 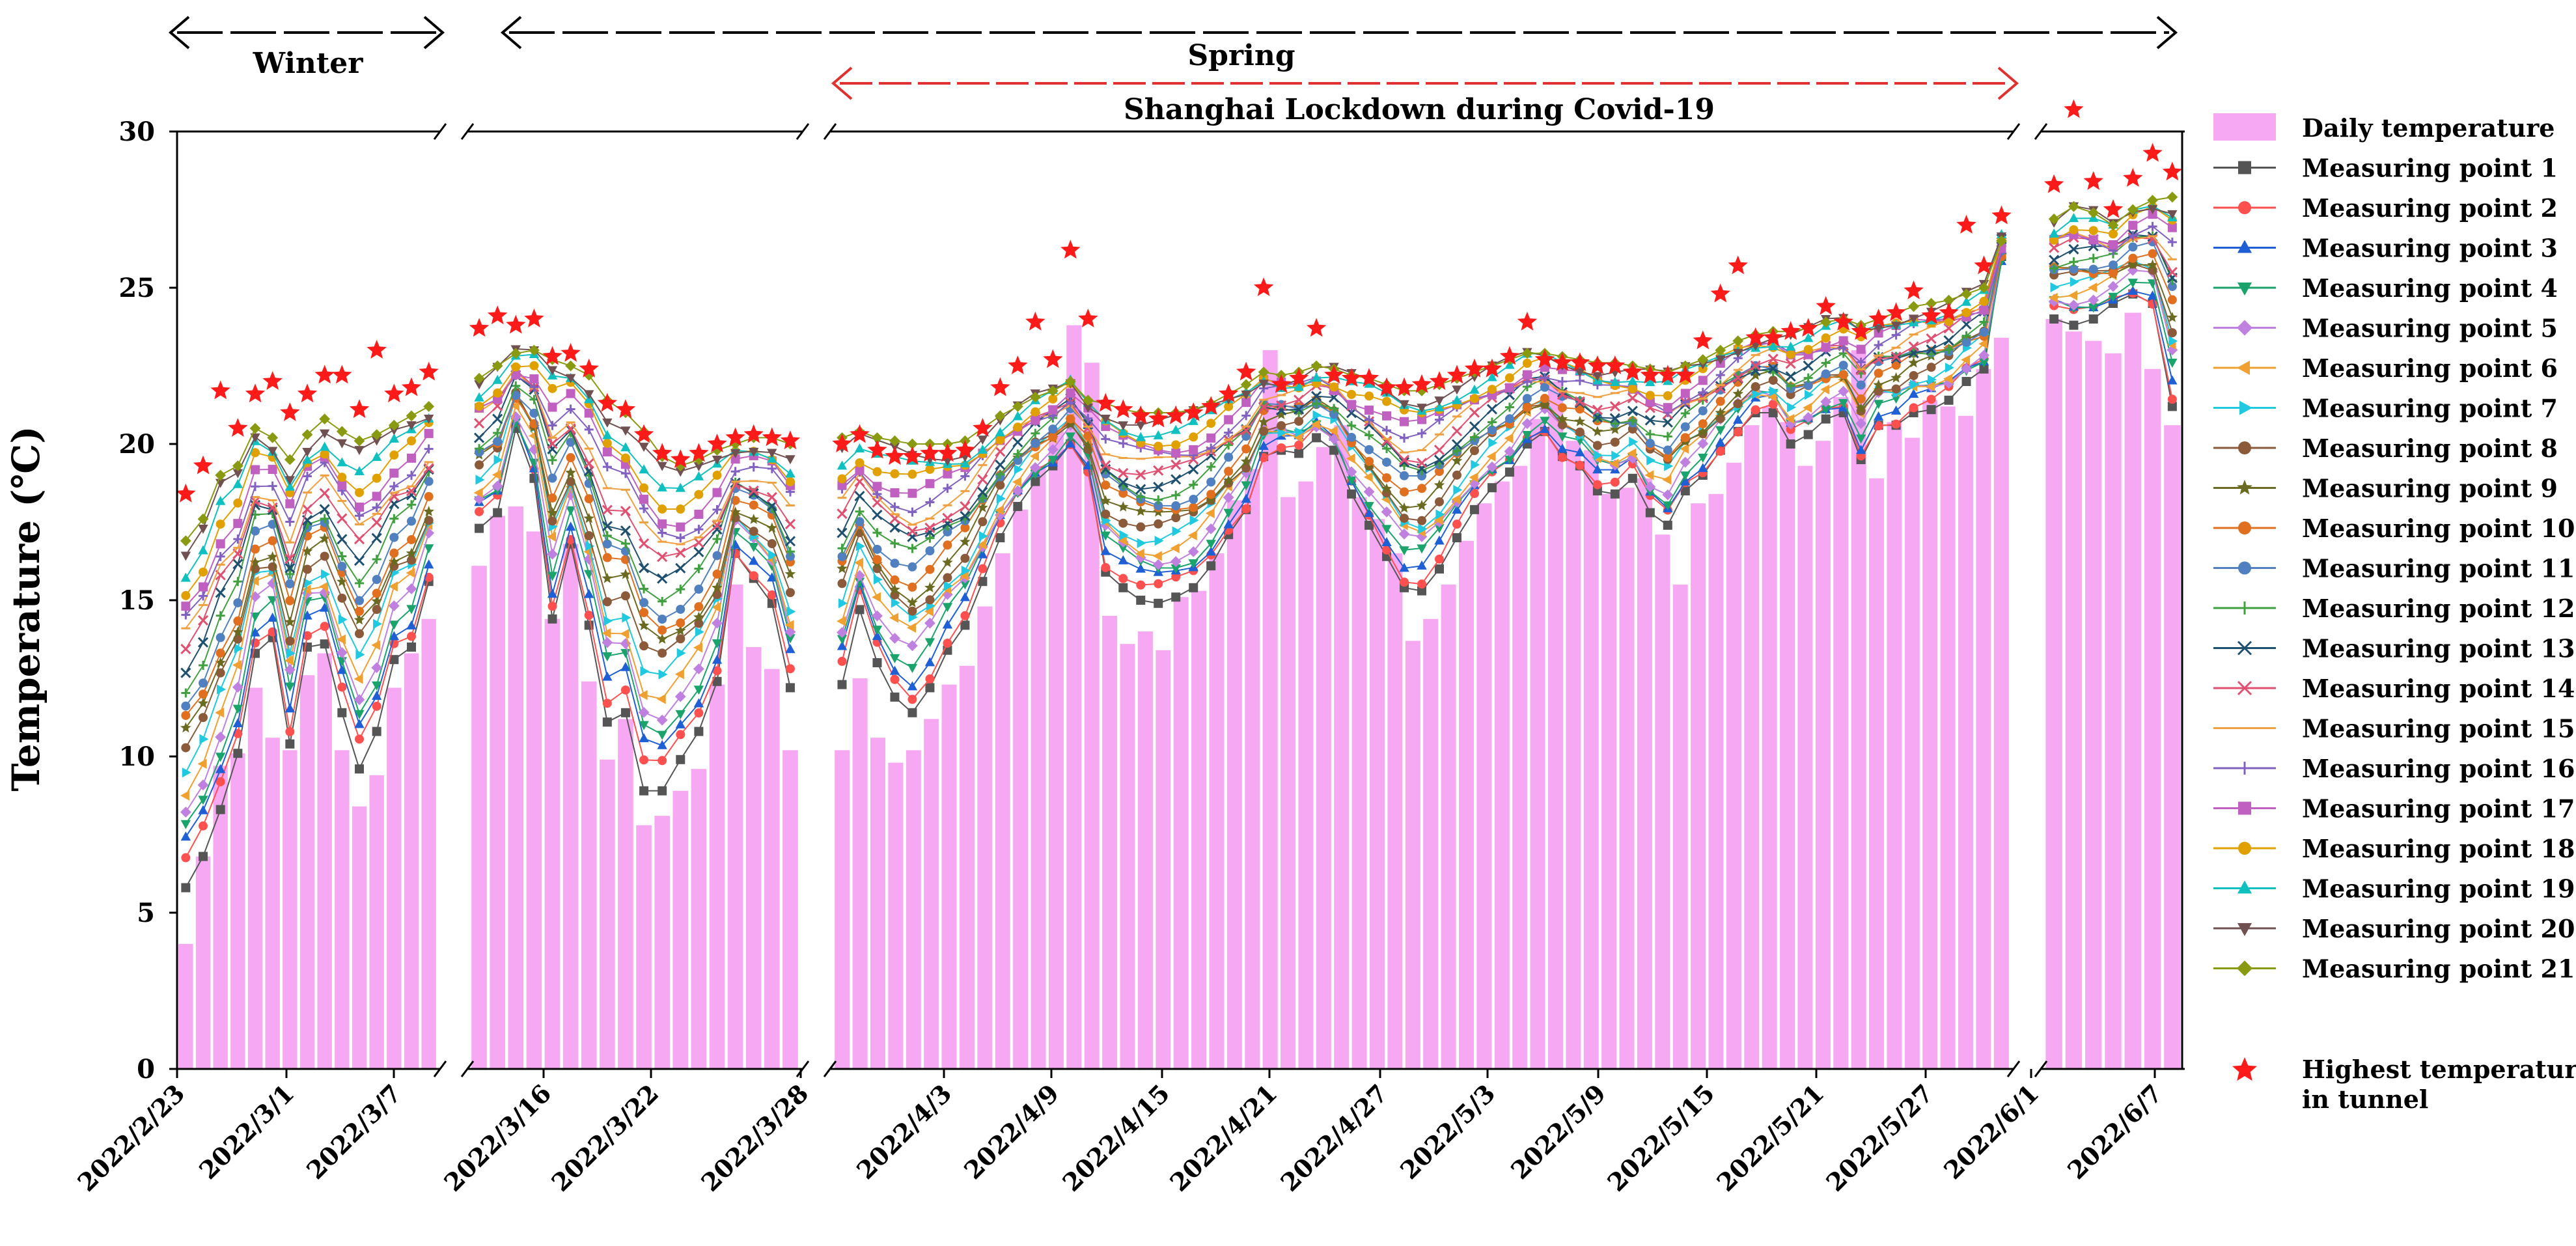 I want to click on measuring-point-13-series, so click(x=307, y=571).